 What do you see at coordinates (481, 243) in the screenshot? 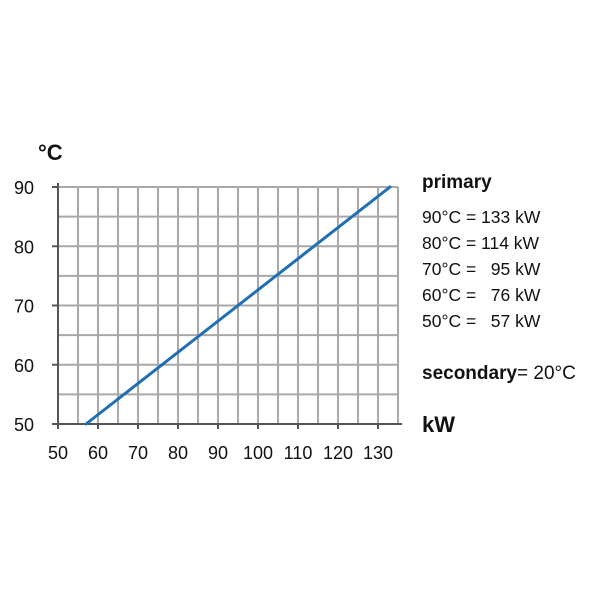
I see `legend-row: 80°C = 114 kW` at bounding box center [481, 243].